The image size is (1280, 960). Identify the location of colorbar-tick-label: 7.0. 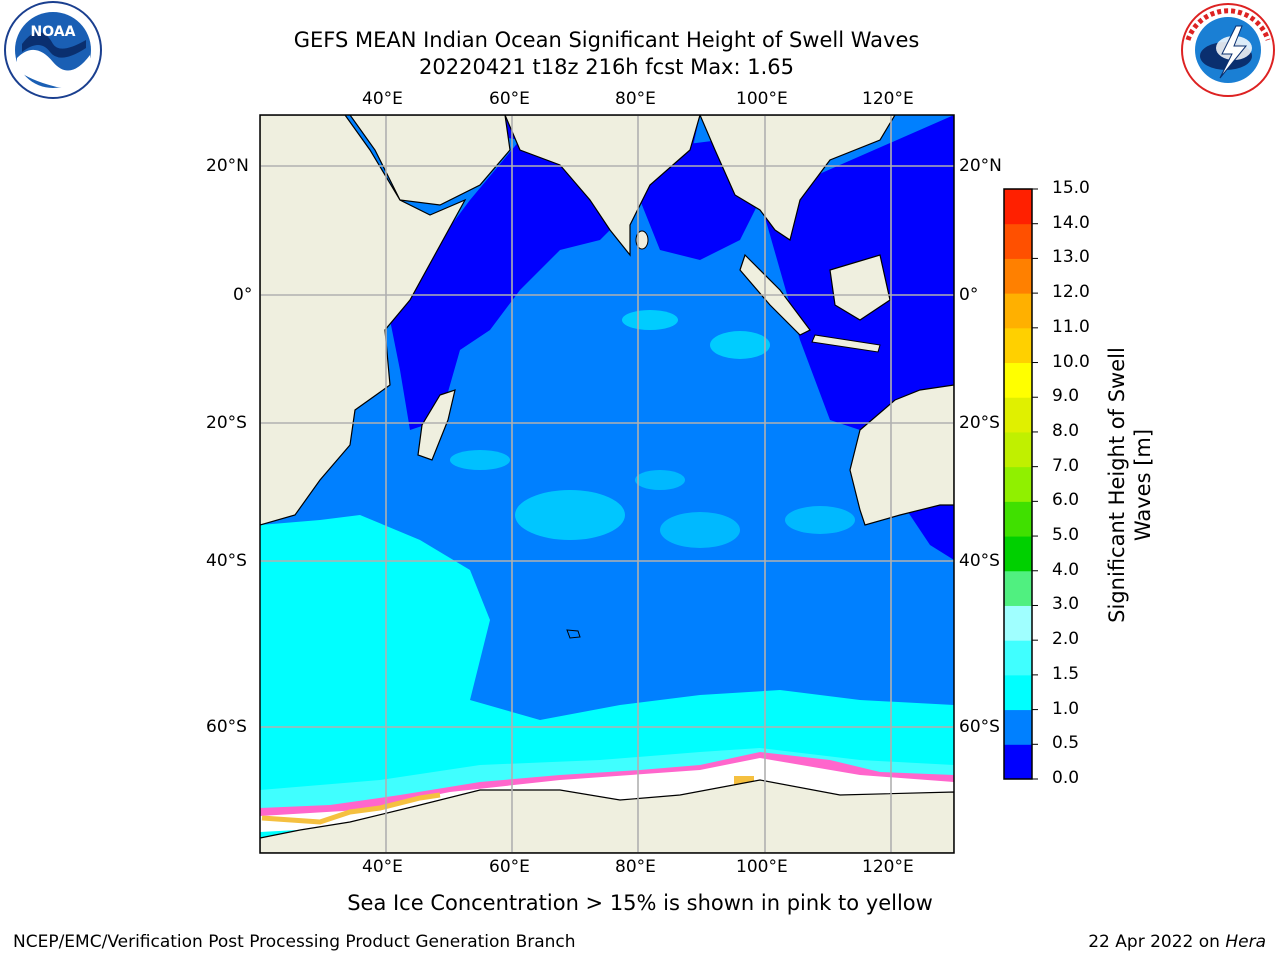
(1066, 465).